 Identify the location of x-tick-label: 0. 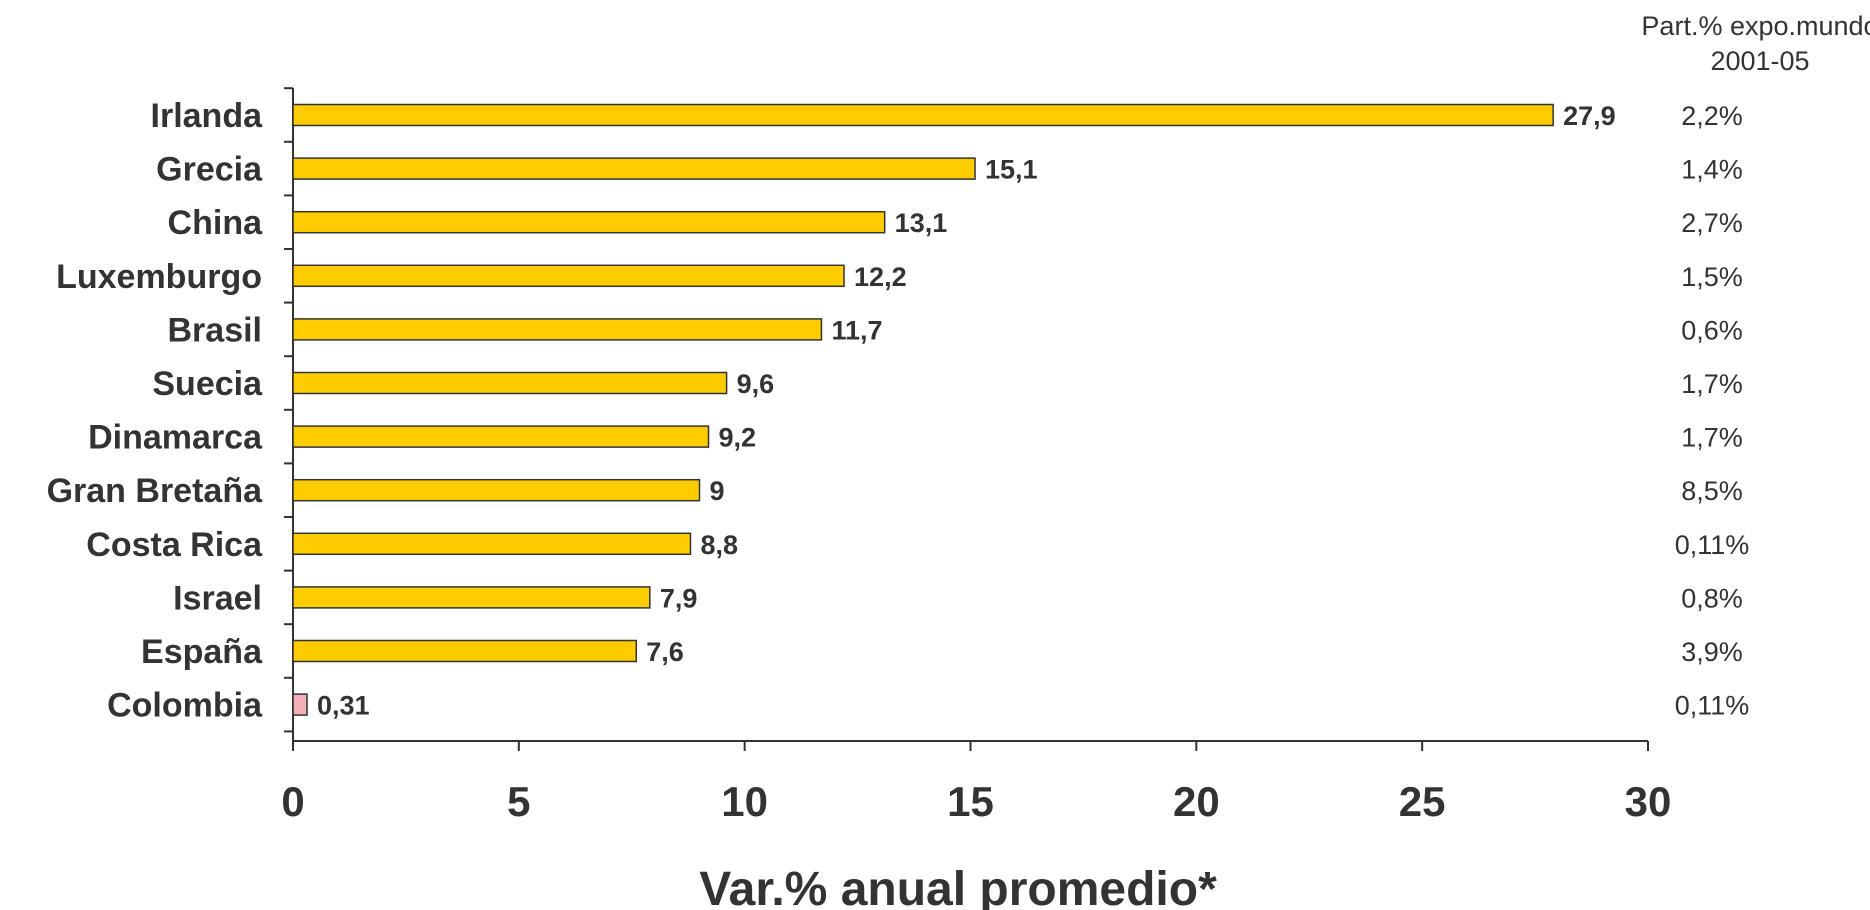
(292, 801).